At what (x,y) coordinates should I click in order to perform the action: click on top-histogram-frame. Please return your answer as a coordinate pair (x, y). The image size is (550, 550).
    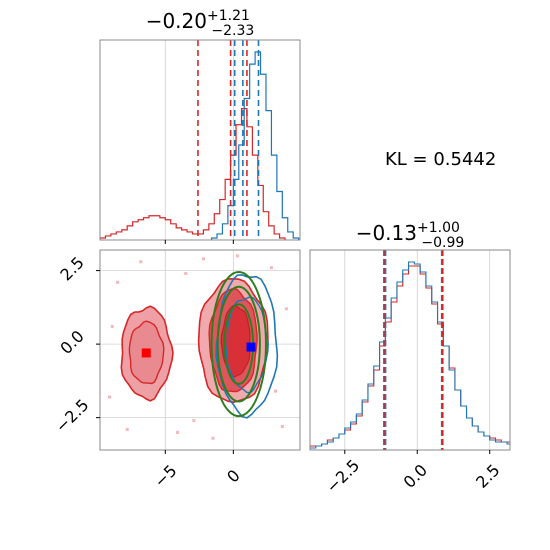
    Looking at the image, I should click on (200, 140).